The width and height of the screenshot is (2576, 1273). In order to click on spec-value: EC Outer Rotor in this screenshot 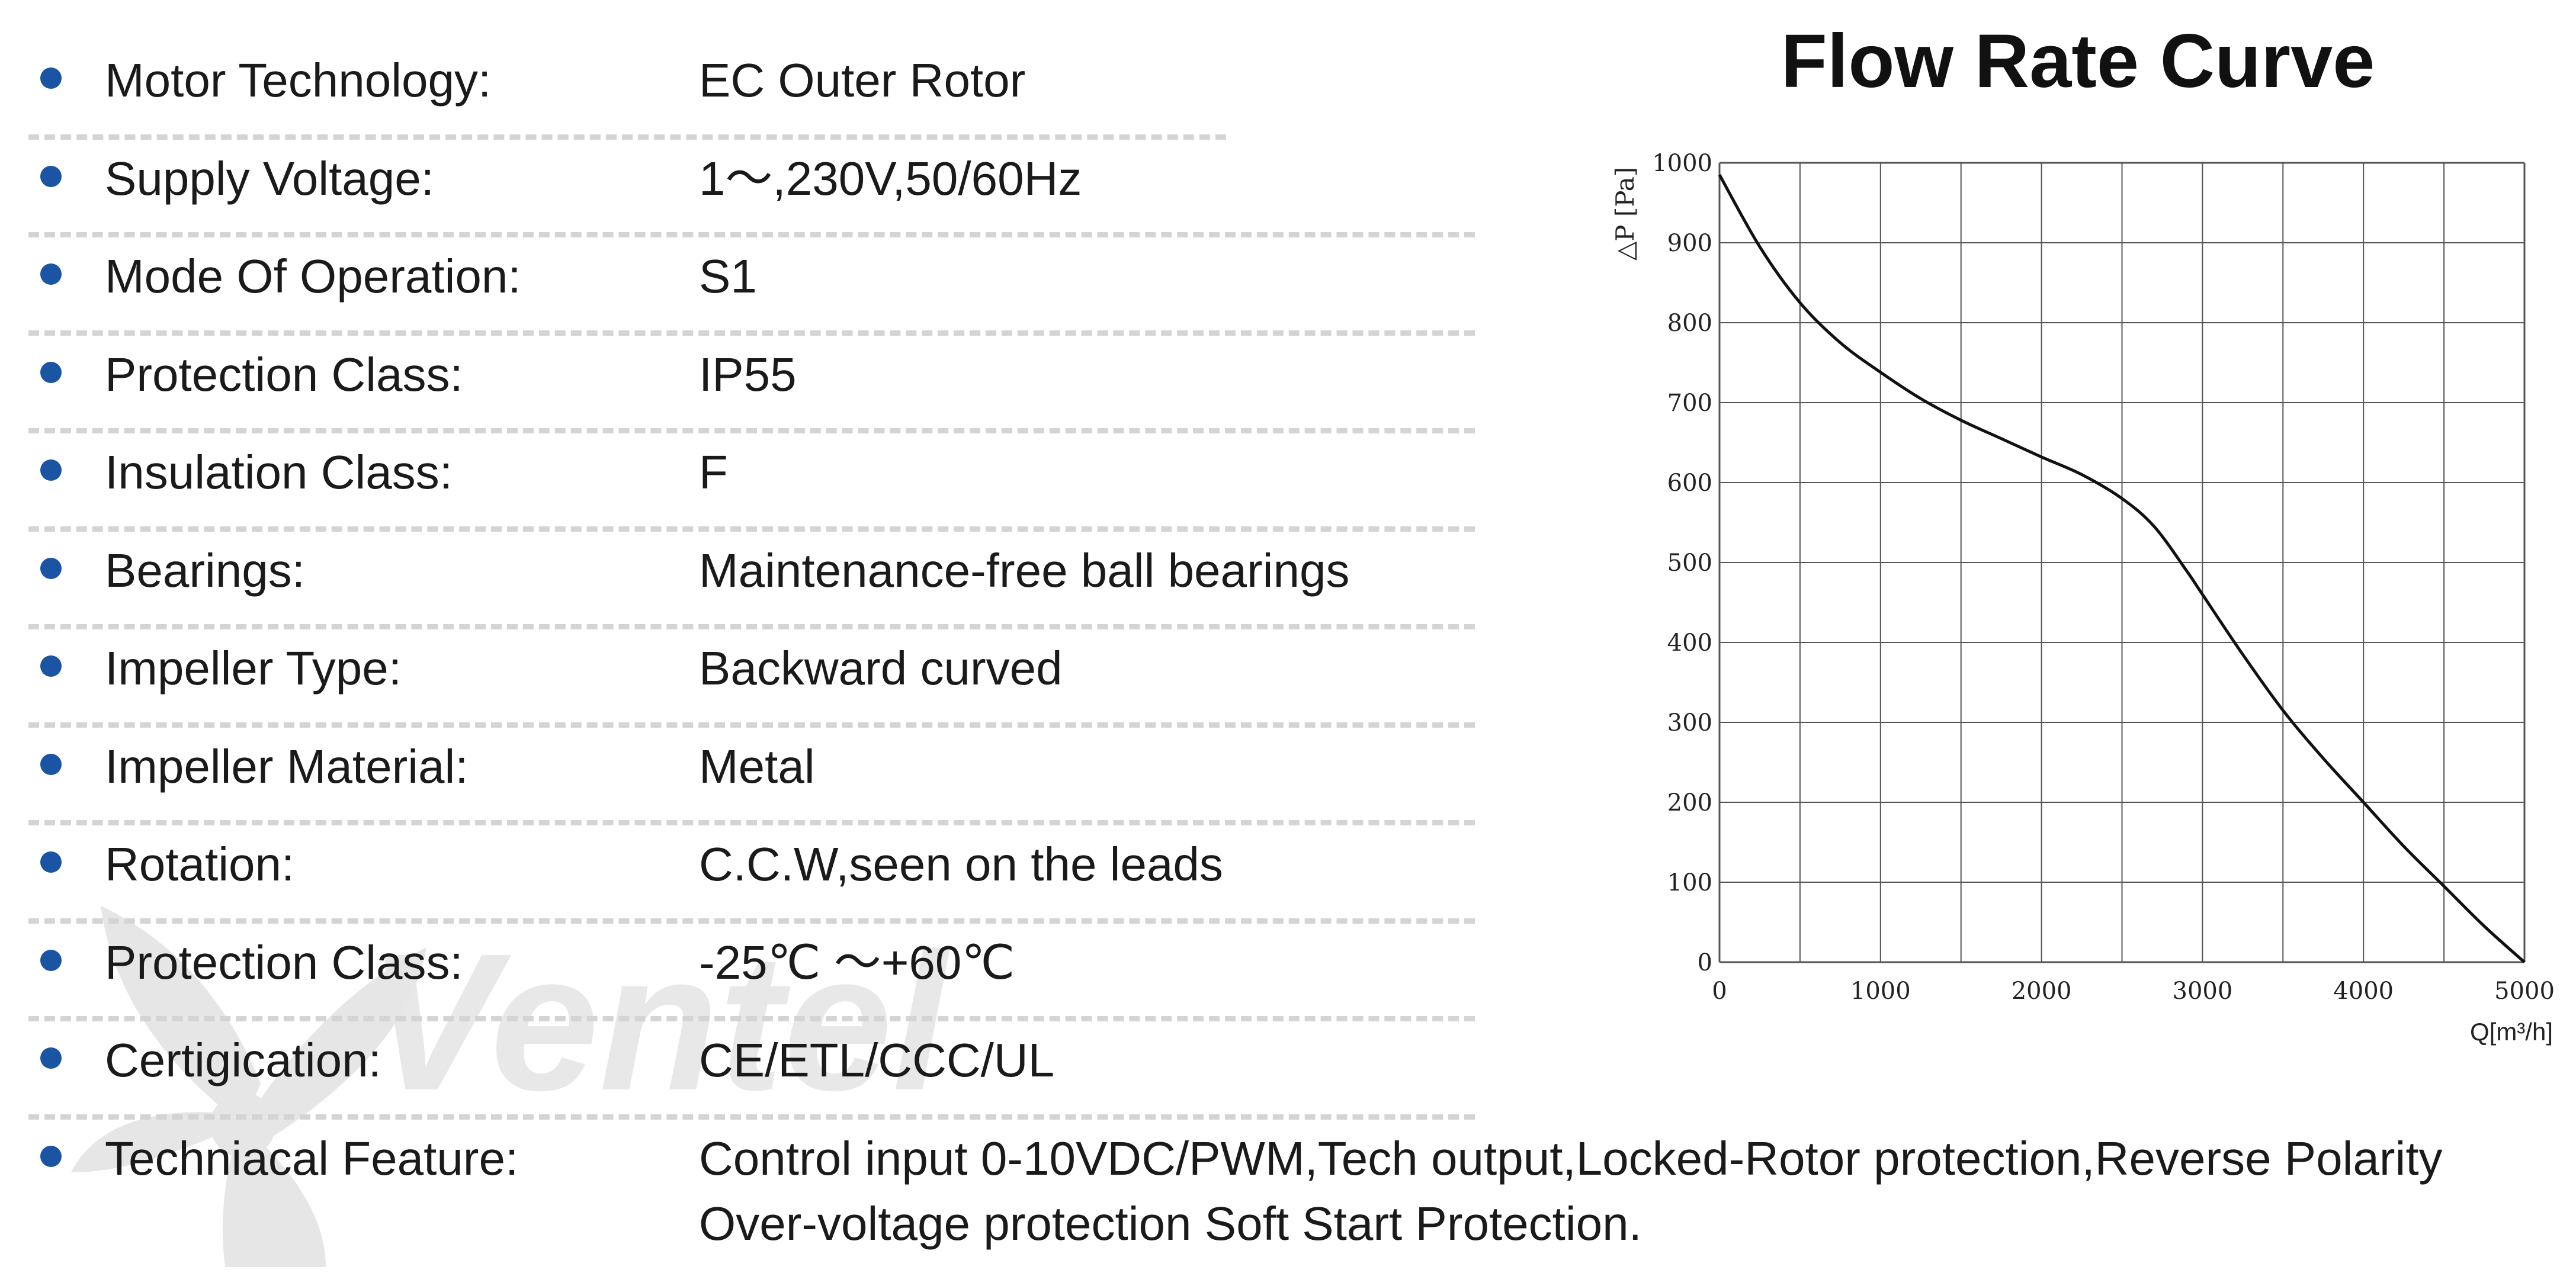, I will do `click(862, 80)`.